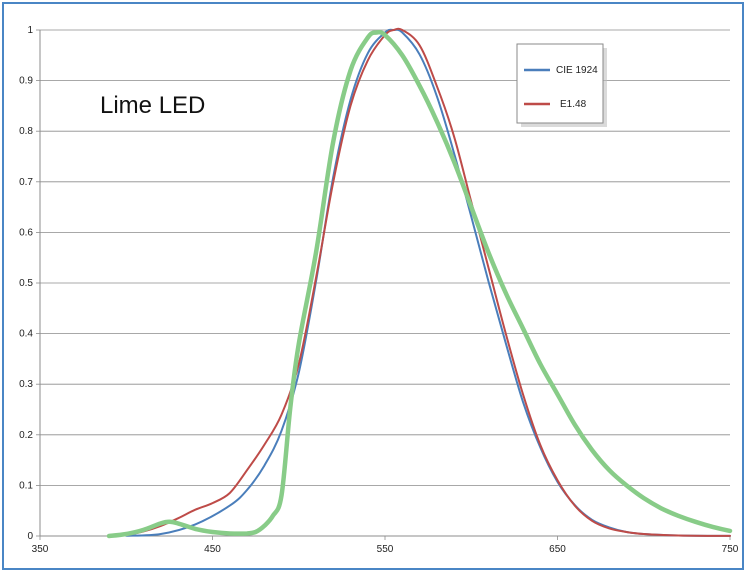 The width and height of the screenshot is (749, 575). What do you see at coordinates (212, 549) in the screenshot?
I see `x-tick-label: 450` at bounding box center [212, 549].